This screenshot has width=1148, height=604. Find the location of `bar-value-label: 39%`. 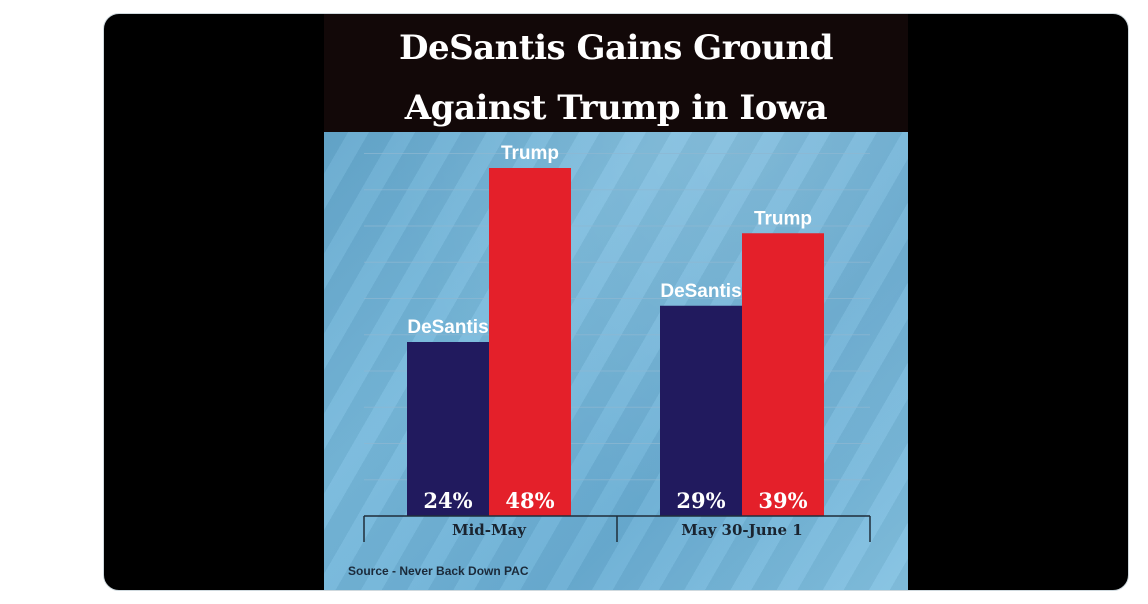

bar-value-label: 39% is located at coordinates (782, 500).